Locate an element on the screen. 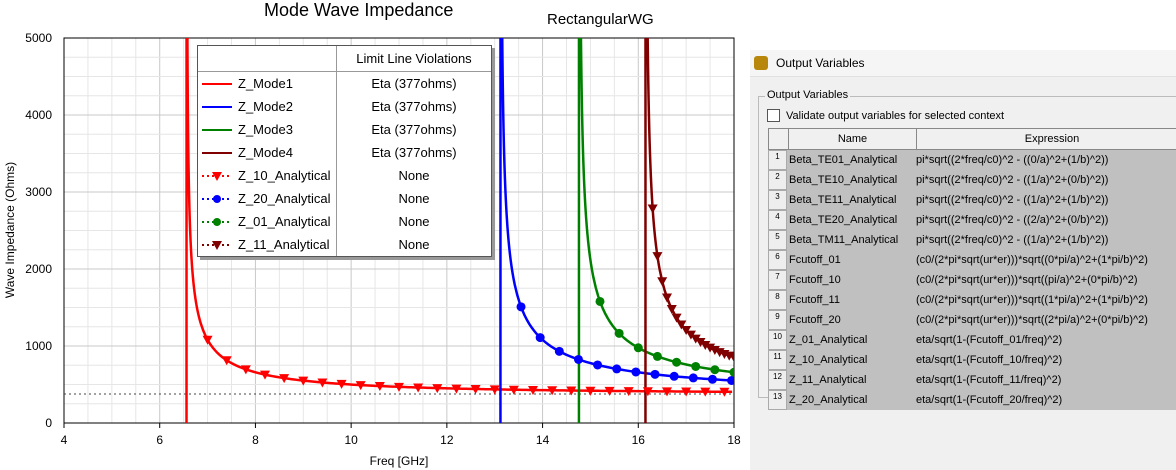 The image size is (1176, 470). variable-expression: eta/sqrt(1-(Fcutoff_20/freq)^2) is located at coordinates (1046, 400).